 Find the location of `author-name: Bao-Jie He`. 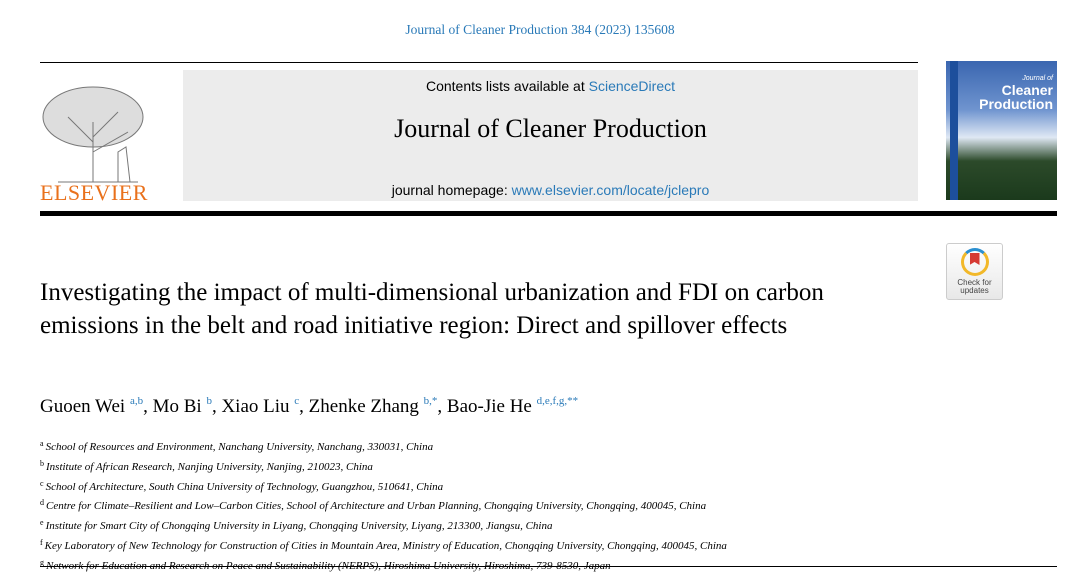

author-name: Bao-Jie He is located at coordinates (489, 406).